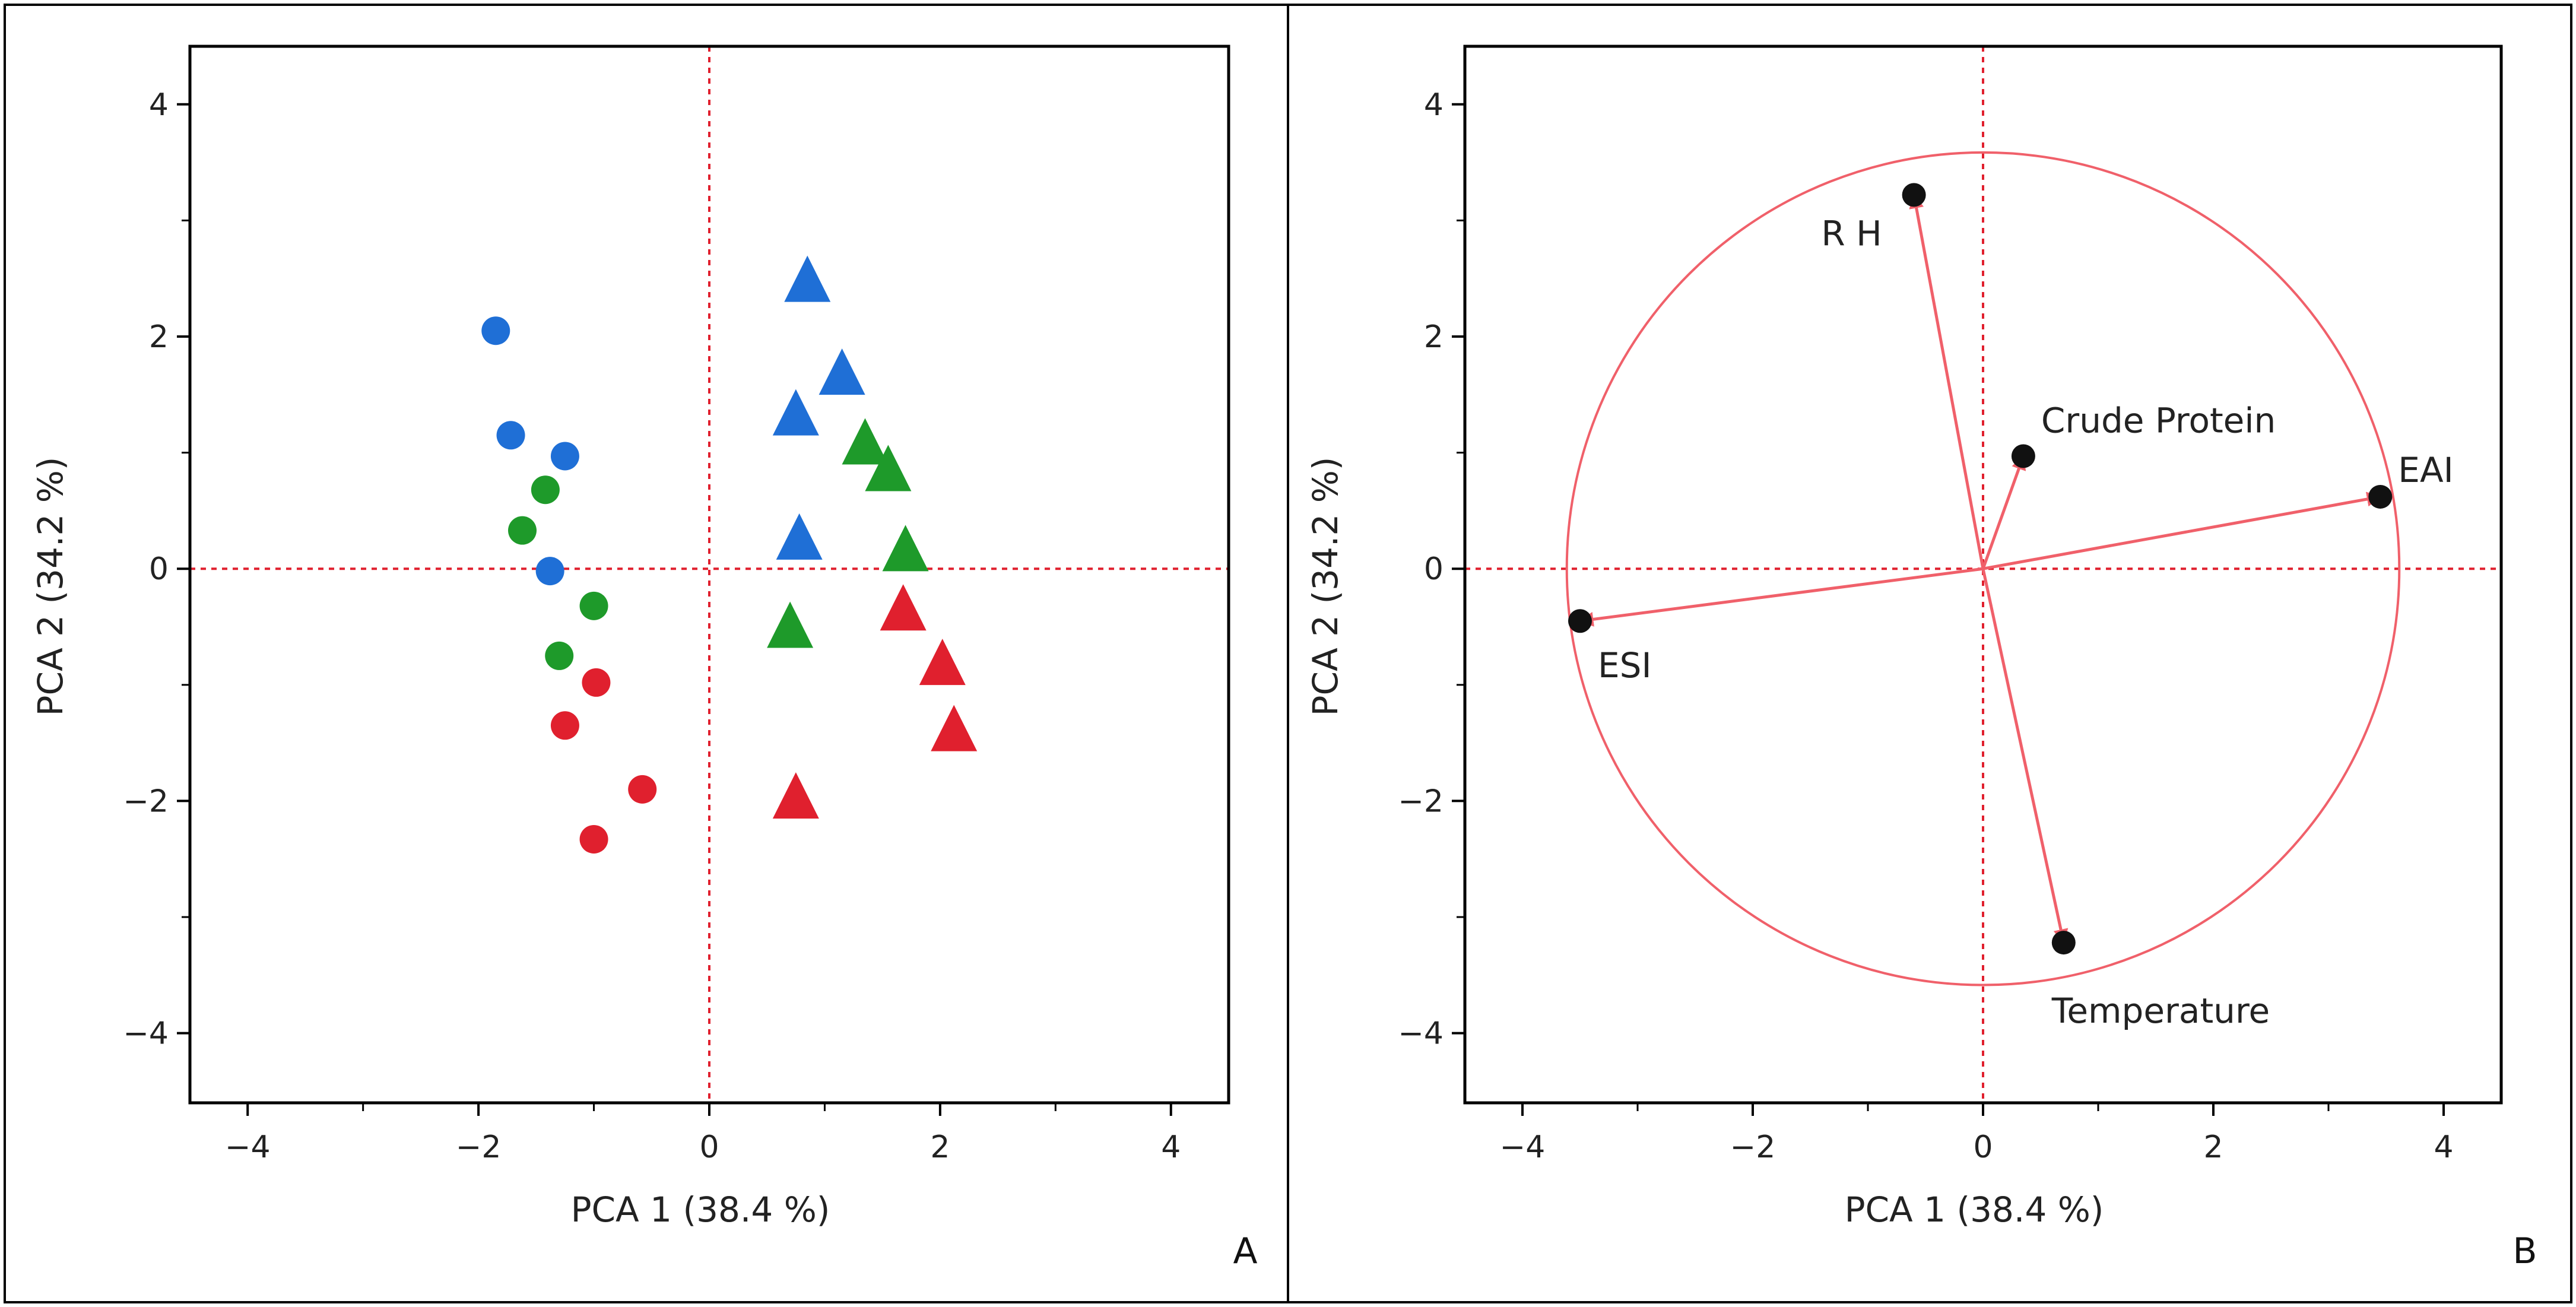 The image size is (2576, 1307). I want to click on vector-label: EAI, so click(2425, 470).